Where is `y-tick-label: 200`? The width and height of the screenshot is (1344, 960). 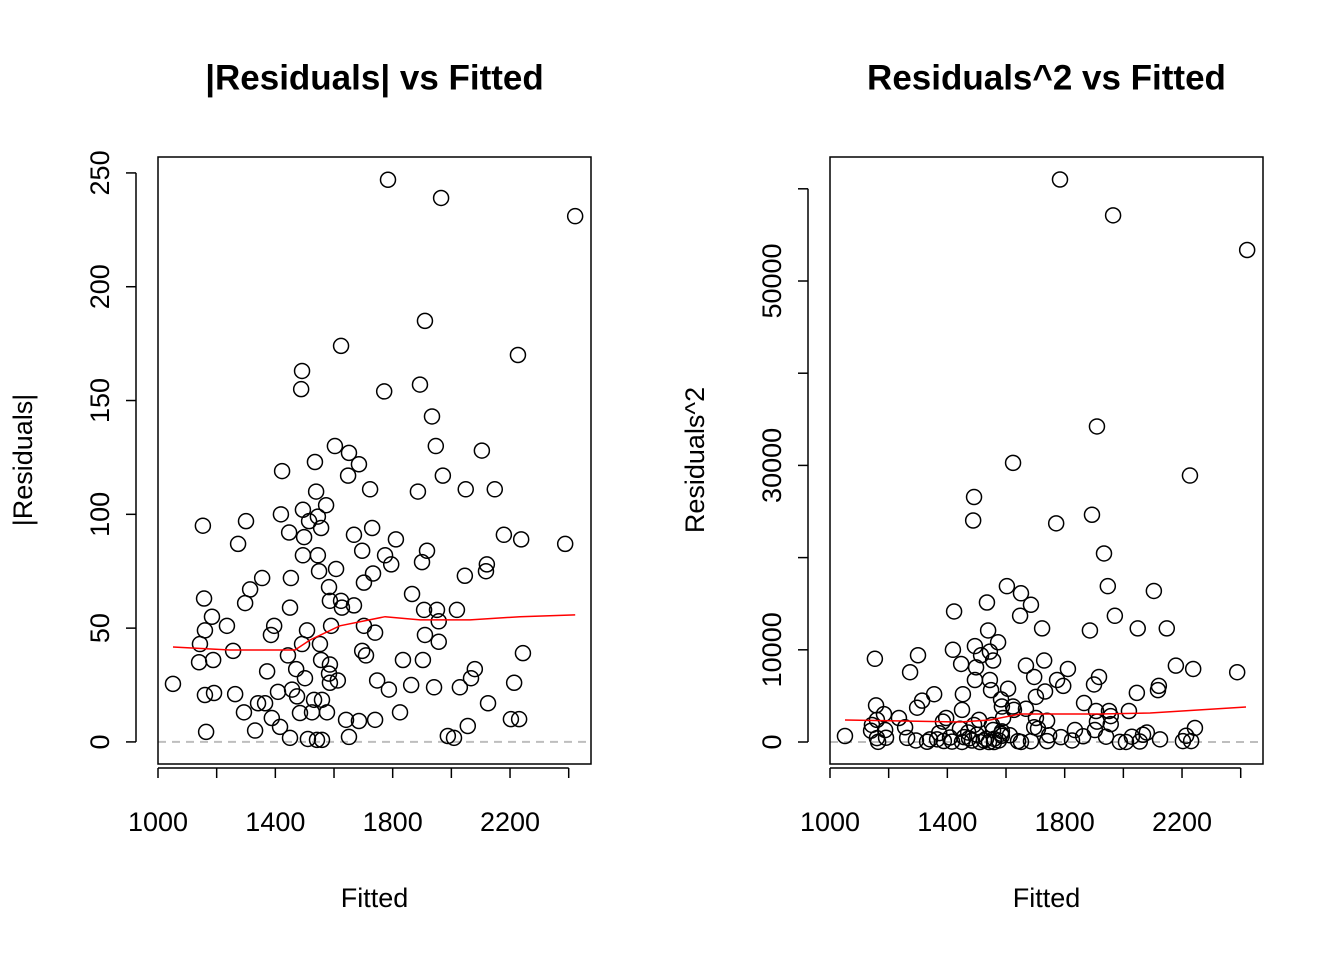 y-tick-label: 200 is located at coordinates (100, 286).